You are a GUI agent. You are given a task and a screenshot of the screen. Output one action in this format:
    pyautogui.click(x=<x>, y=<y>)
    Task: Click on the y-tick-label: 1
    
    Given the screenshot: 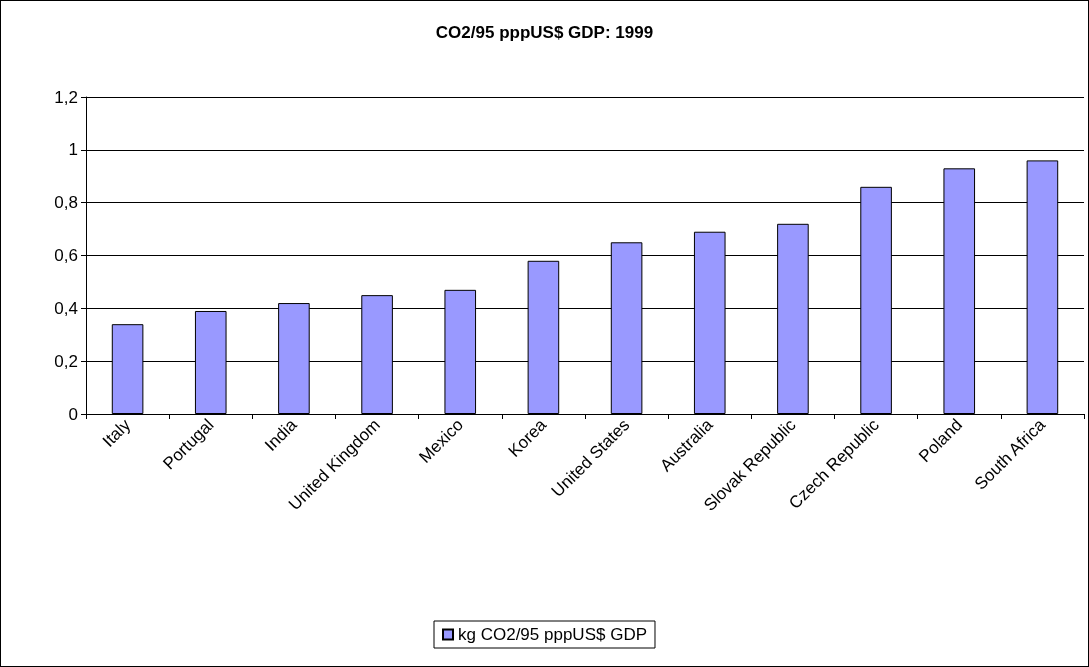 What is the action you would take?
    pyautogui.click(x=73, y=150)
    